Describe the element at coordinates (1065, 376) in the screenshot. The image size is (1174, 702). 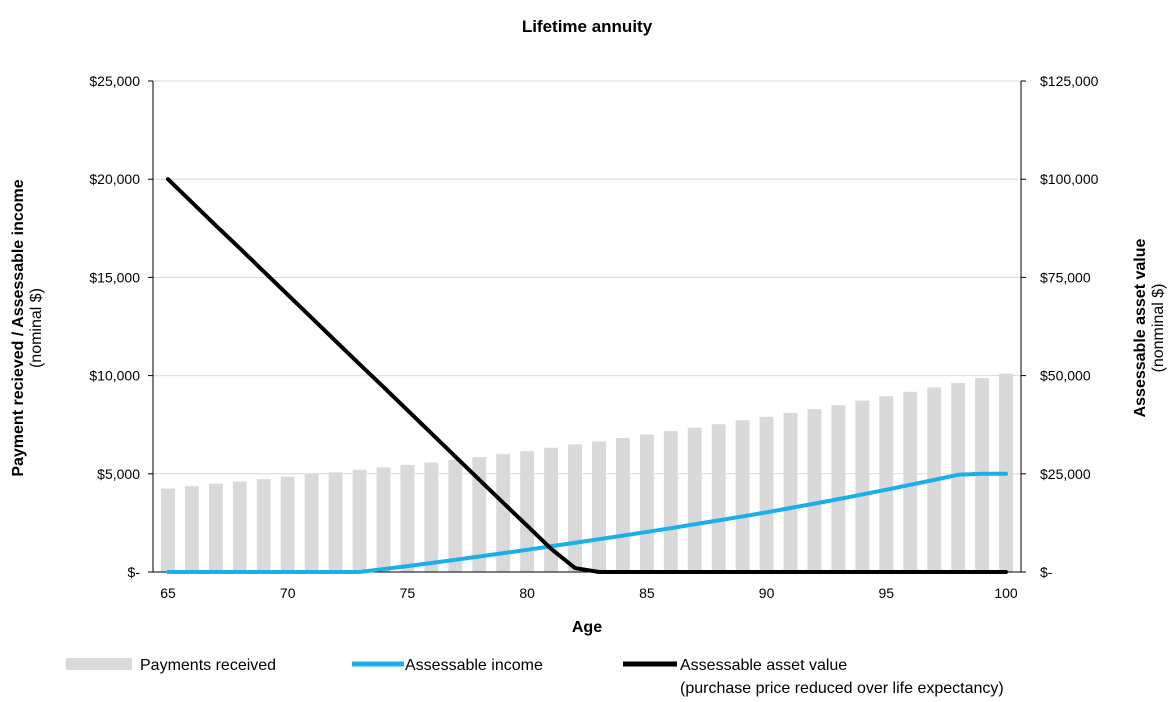
I see `right-tick-label: $50,000` at that location.